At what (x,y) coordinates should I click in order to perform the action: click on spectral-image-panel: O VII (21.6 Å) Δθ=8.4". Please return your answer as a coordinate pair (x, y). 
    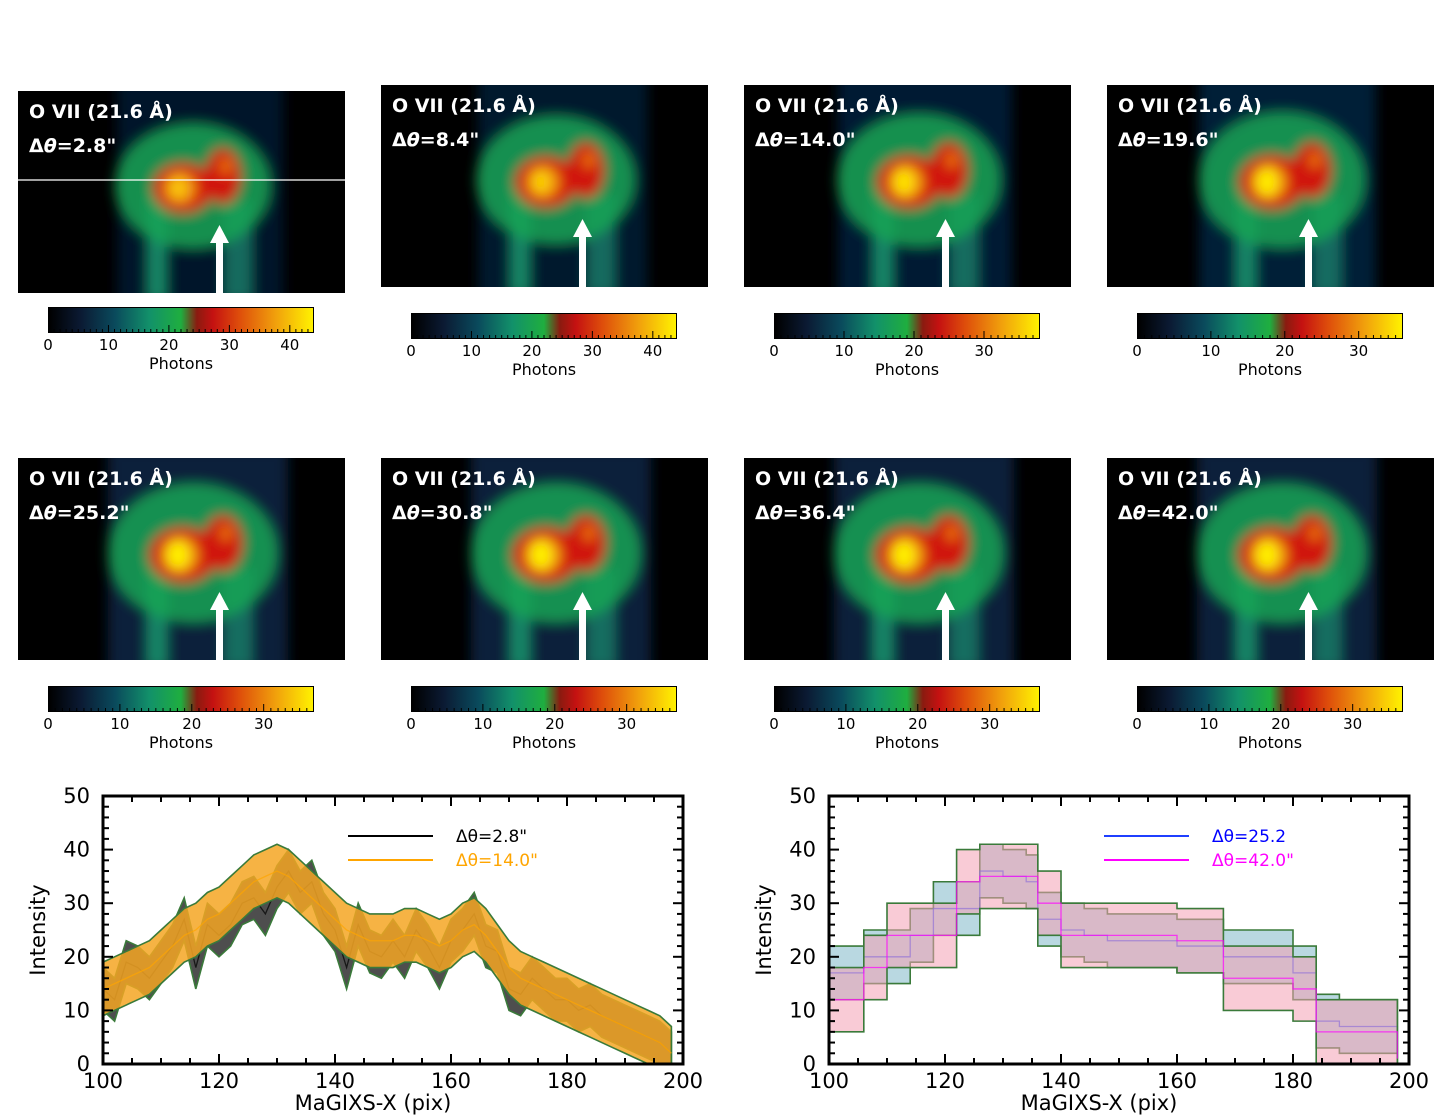
    Looking at the image, I should click on (544, 186).